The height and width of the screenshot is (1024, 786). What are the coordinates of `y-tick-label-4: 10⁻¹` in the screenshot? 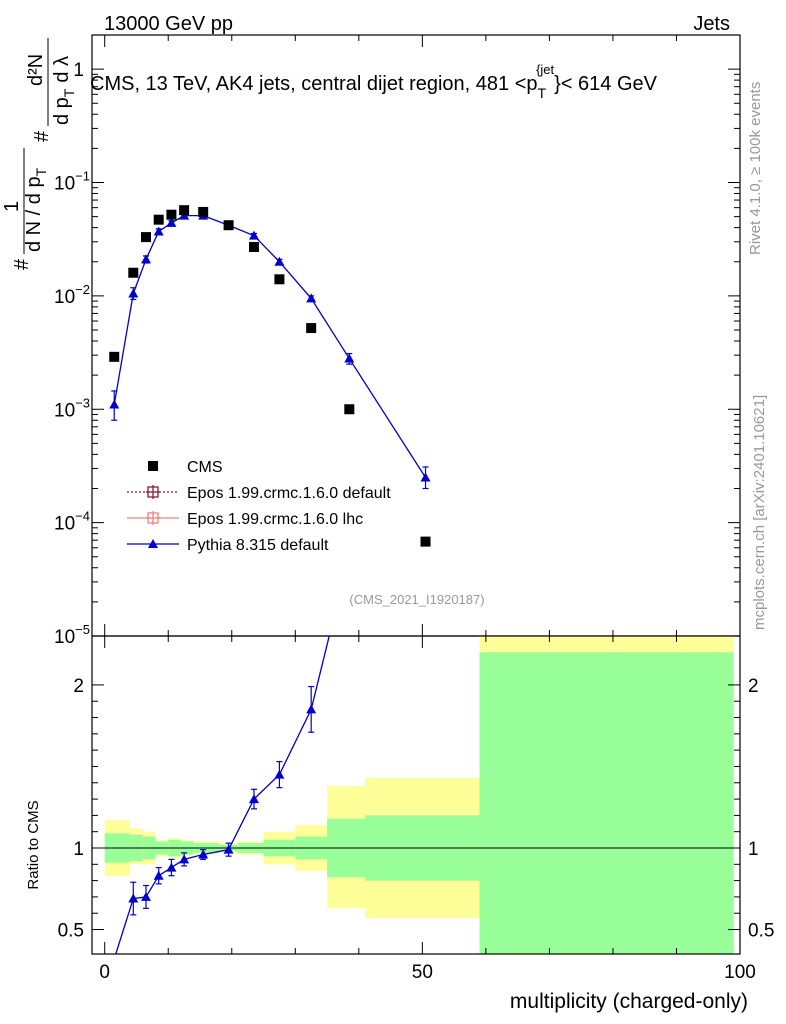 It's located at (72, 182).